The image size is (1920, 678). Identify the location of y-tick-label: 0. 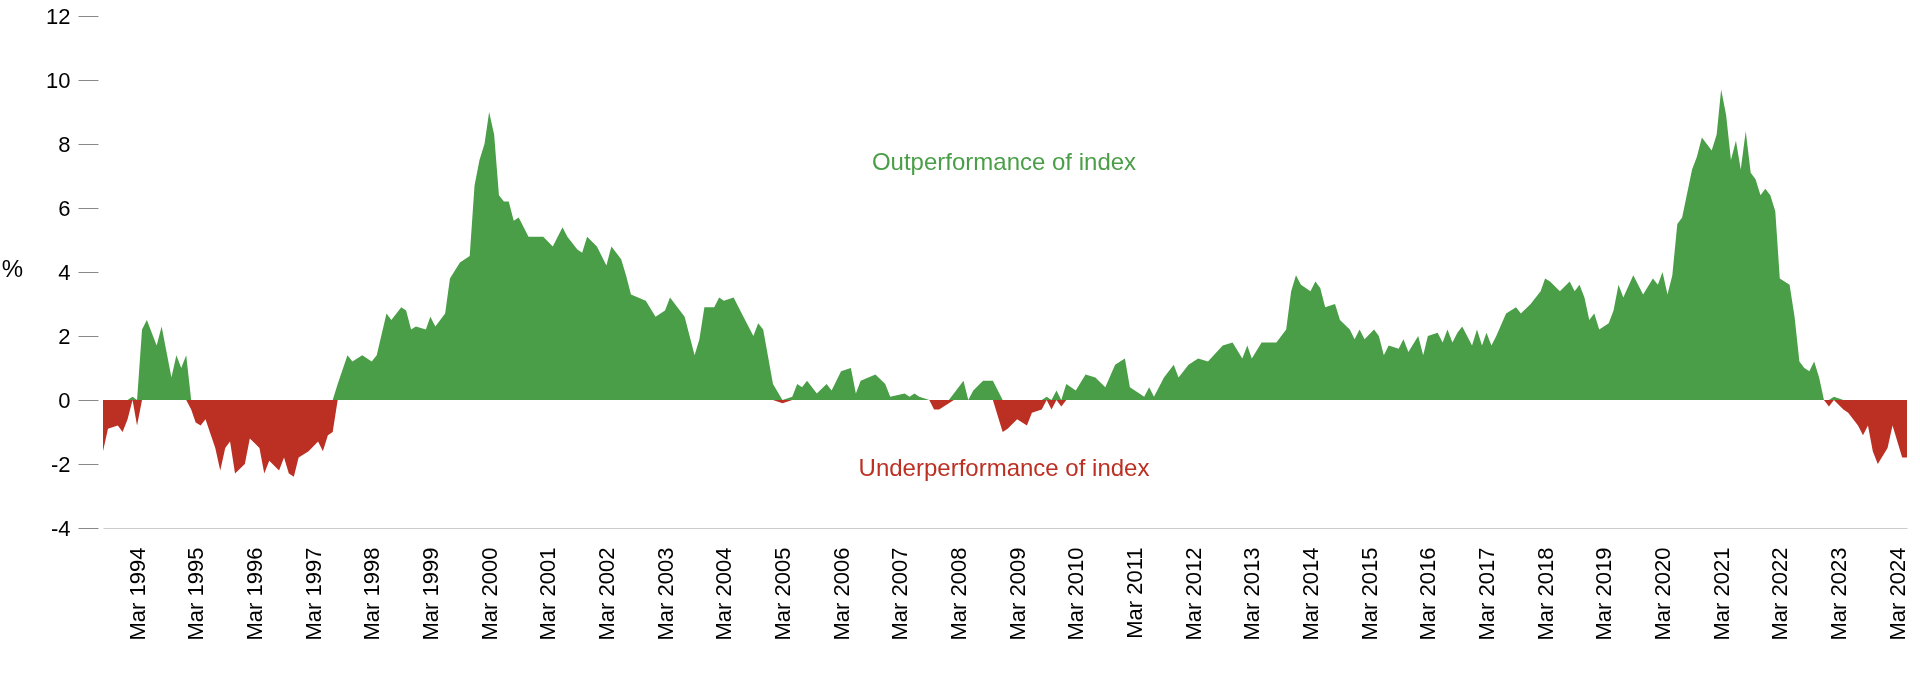
(64, 400).